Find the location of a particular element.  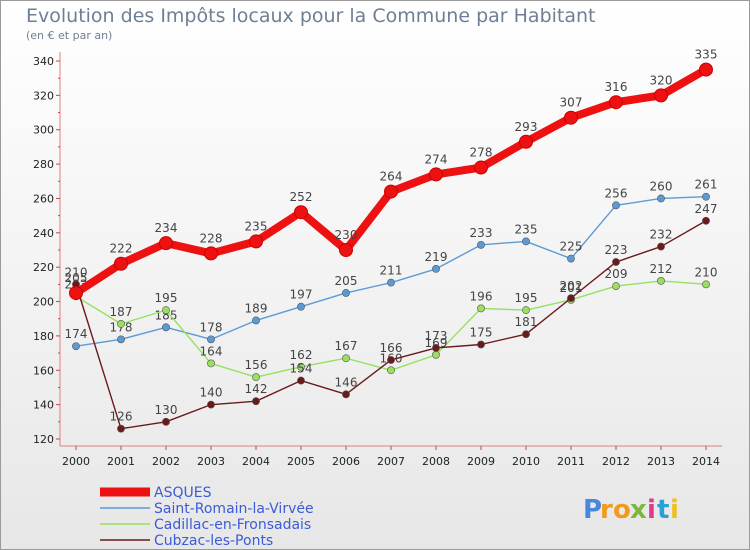

data-label: 228 is located at coordinates (211, 238).